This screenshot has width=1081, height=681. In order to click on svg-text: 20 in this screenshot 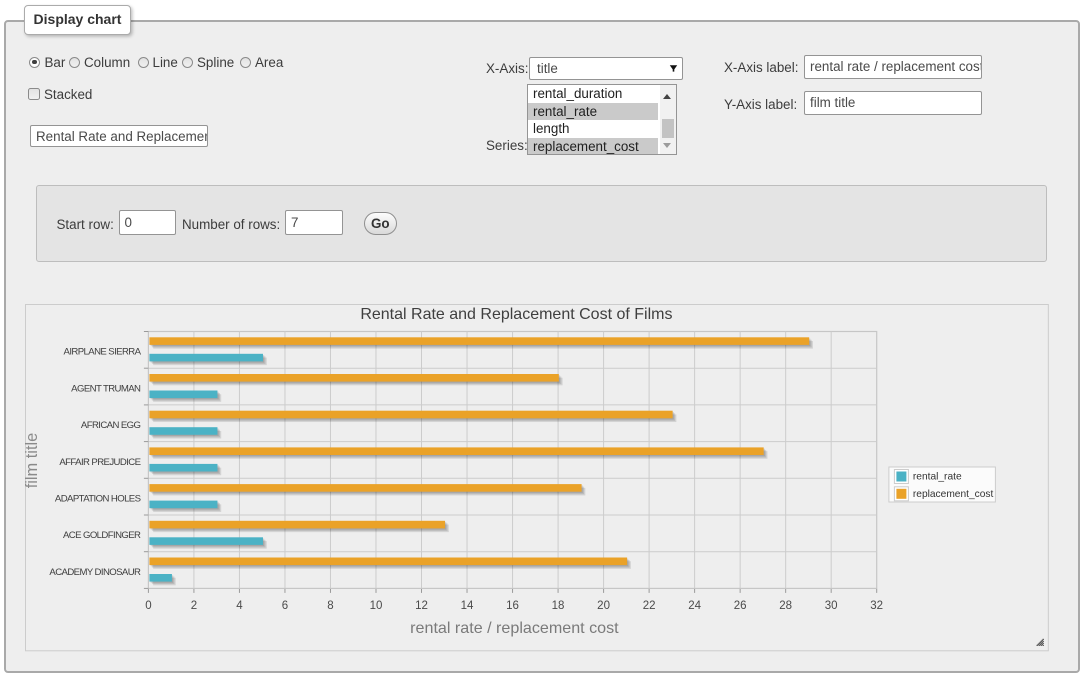, I will do `click(603, 606)`.